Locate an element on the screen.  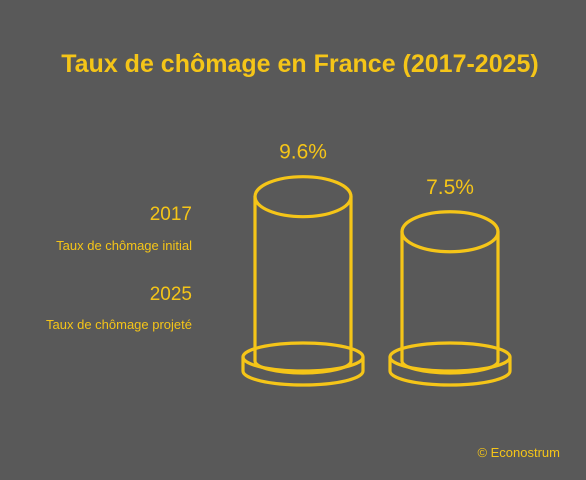
value-label-2017: 9.6% is located at coordinates (303, 152).